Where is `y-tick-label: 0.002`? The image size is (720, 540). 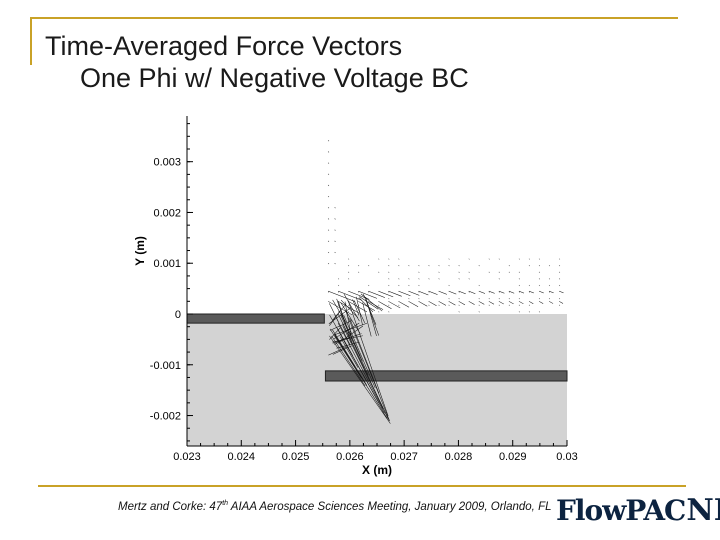 y-tick-label: 0.002 is located at coordinates (167, 213).